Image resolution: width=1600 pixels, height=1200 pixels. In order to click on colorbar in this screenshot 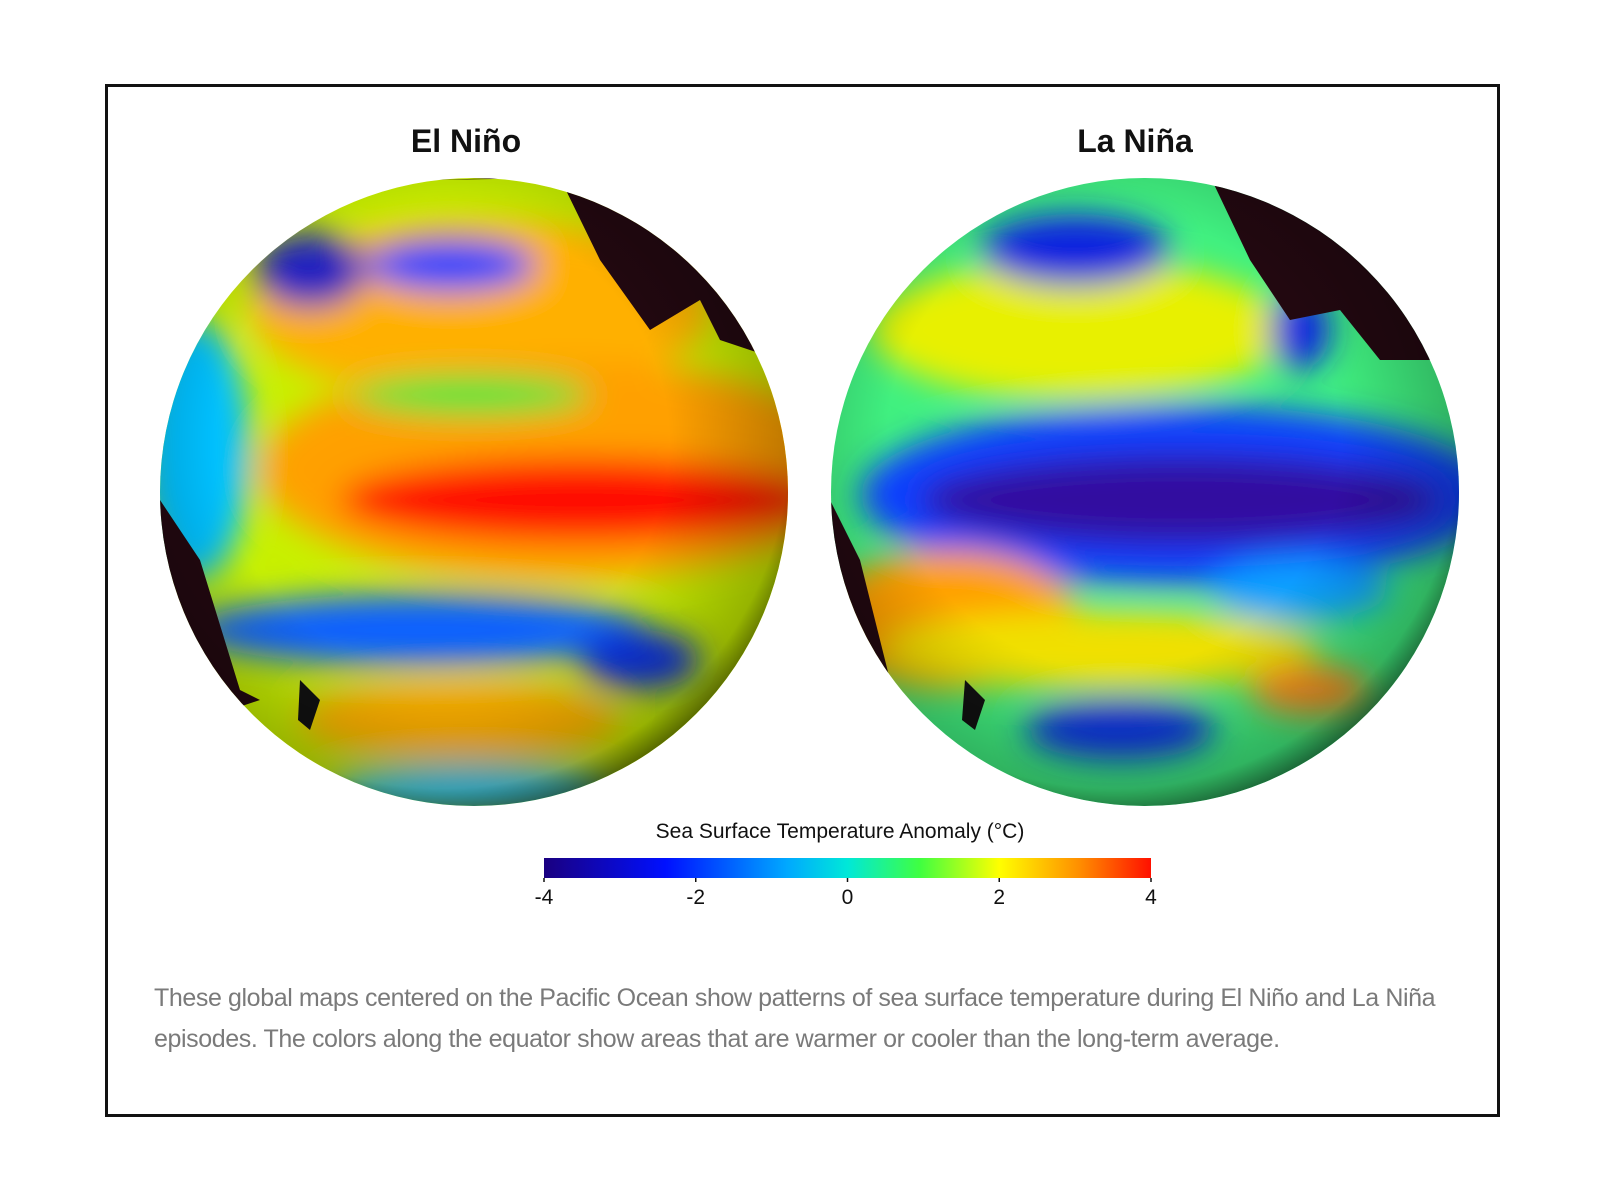, I will do `click(847, 868)`.